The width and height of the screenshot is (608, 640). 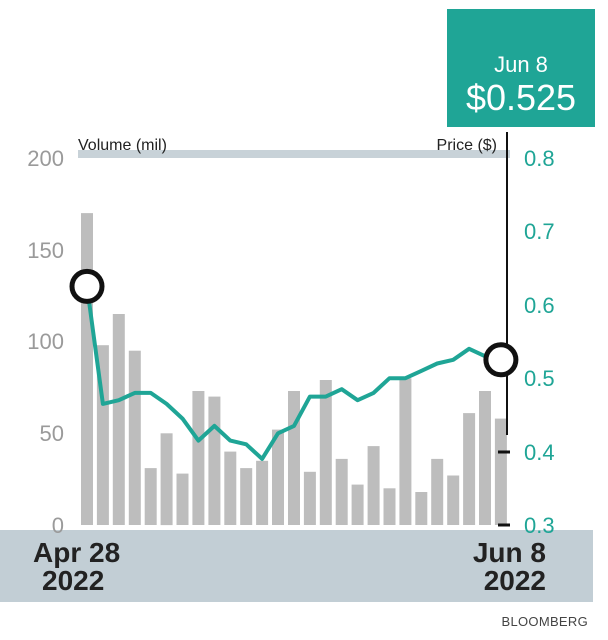 I want to click on price-callout: Jun 8 $0.525, so click(x=521, y=68).